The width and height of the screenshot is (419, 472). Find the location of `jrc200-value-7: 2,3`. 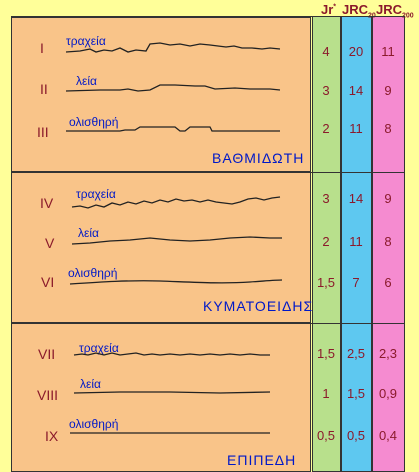

jrc200-value-7: 2,3 is located at coordinates (388, 353).